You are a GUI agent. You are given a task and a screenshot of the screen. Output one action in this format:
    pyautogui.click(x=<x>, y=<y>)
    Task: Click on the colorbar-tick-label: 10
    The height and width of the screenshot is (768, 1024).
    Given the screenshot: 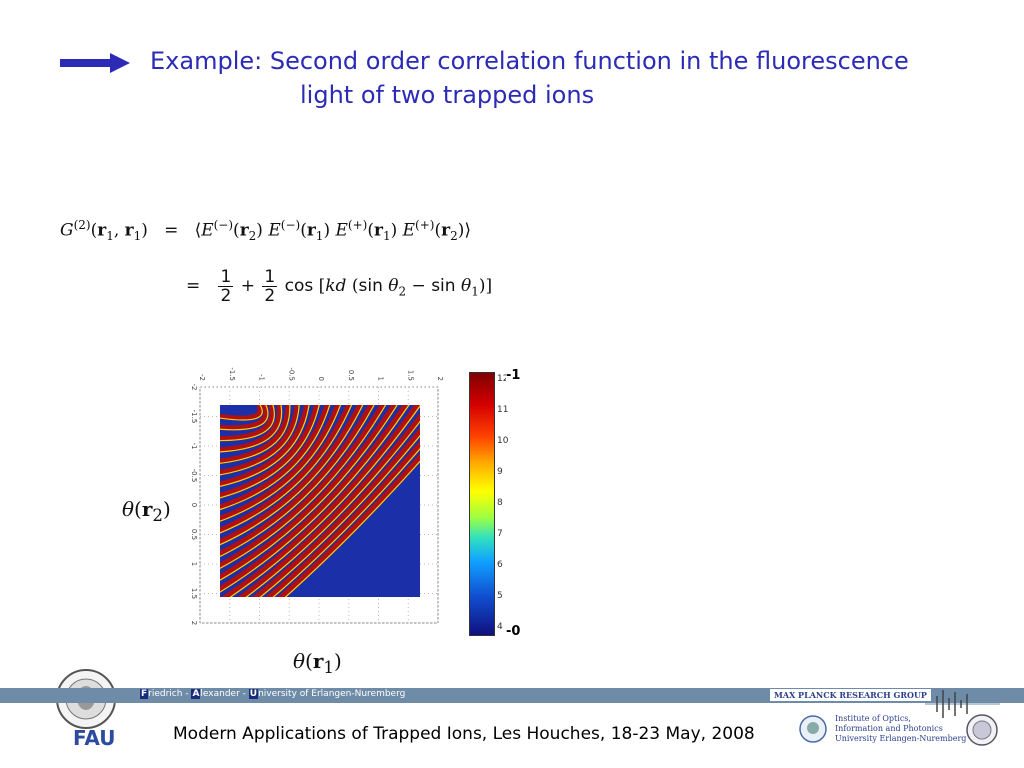 What is the action you would take?
    pyautogui.click(x=503, y=441)
    